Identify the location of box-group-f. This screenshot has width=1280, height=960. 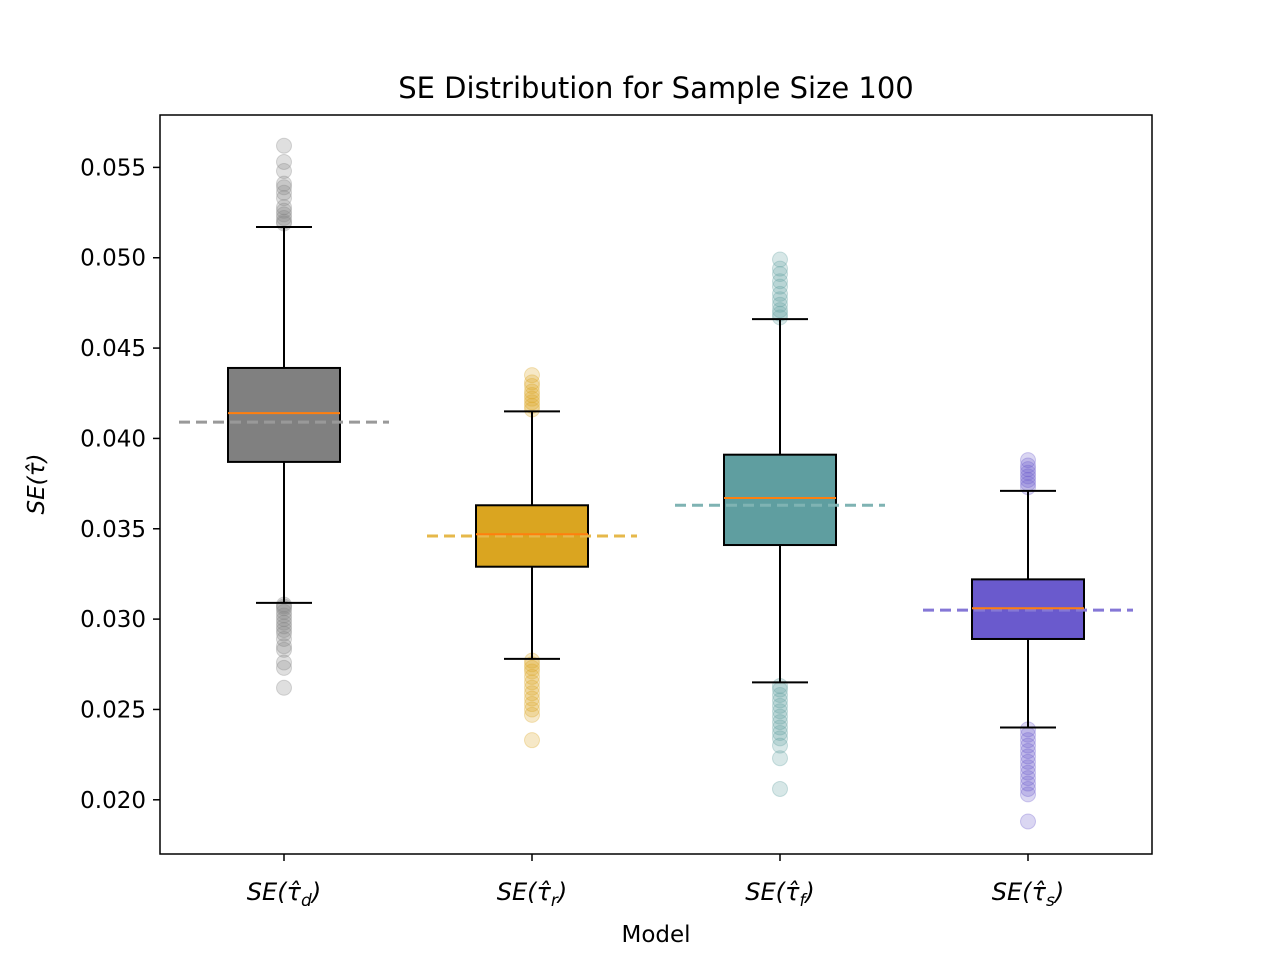
(780, 524).